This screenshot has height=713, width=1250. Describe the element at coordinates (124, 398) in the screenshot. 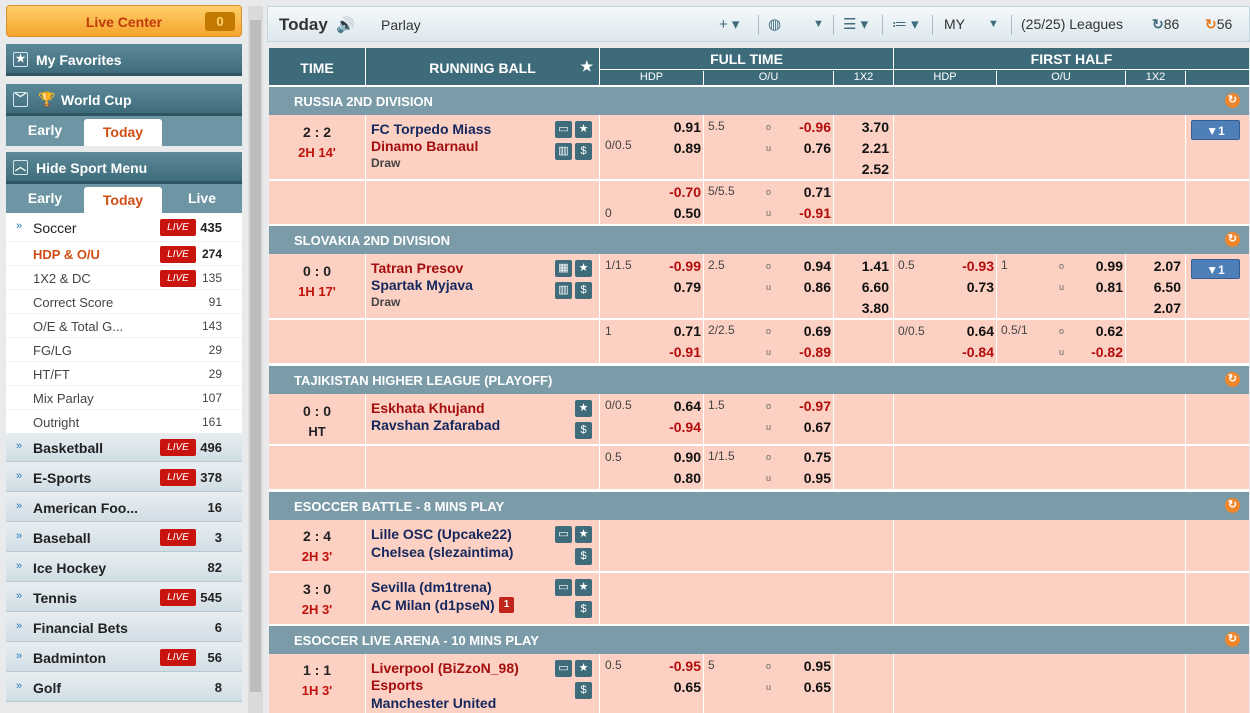

I see `submenu-item-mix-parlay: Mix Parlay 107` at that location.